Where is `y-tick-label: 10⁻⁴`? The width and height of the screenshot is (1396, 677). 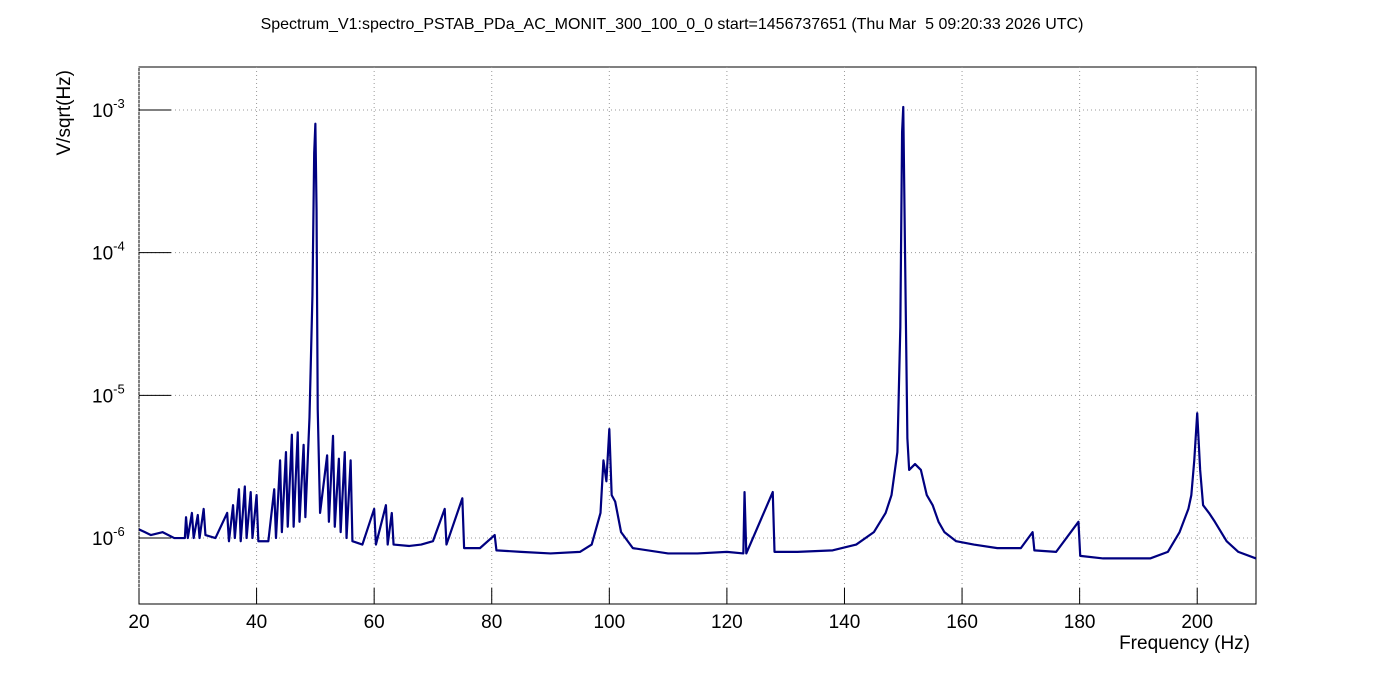 y-tick-label: 10⁻⁴ is located at coordinates (108, 252).